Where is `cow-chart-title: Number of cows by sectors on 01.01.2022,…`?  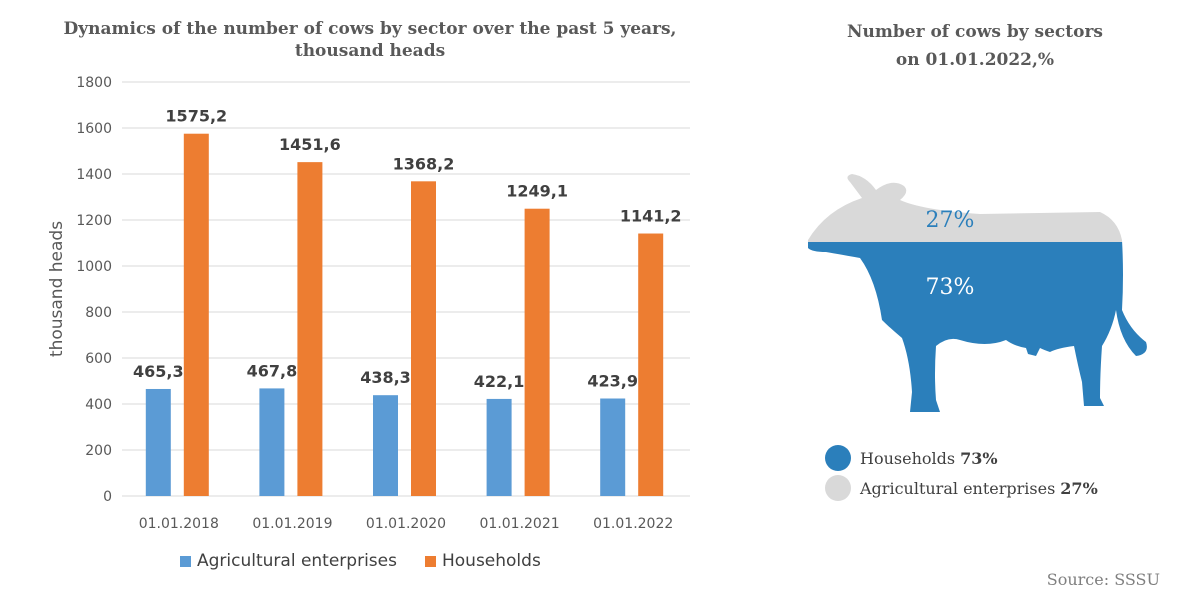 cow-chart-title: Number of cows by sectors on 01.01.2022,… is located at coordinates (975, 46).